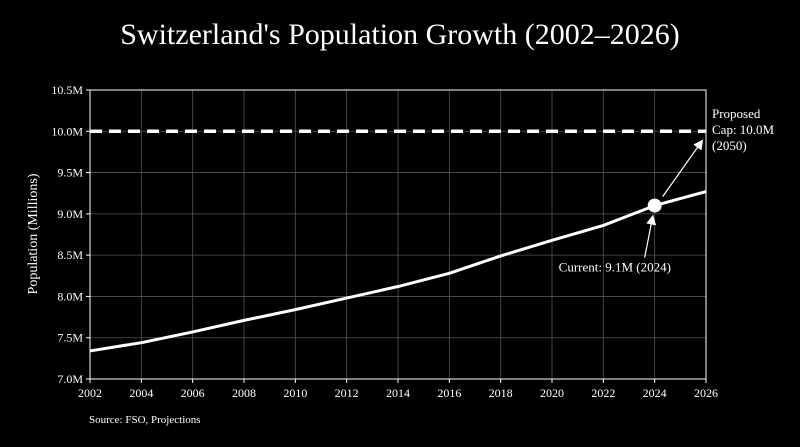  I want to click on x-tick-label: 2002, so click(90, 393).